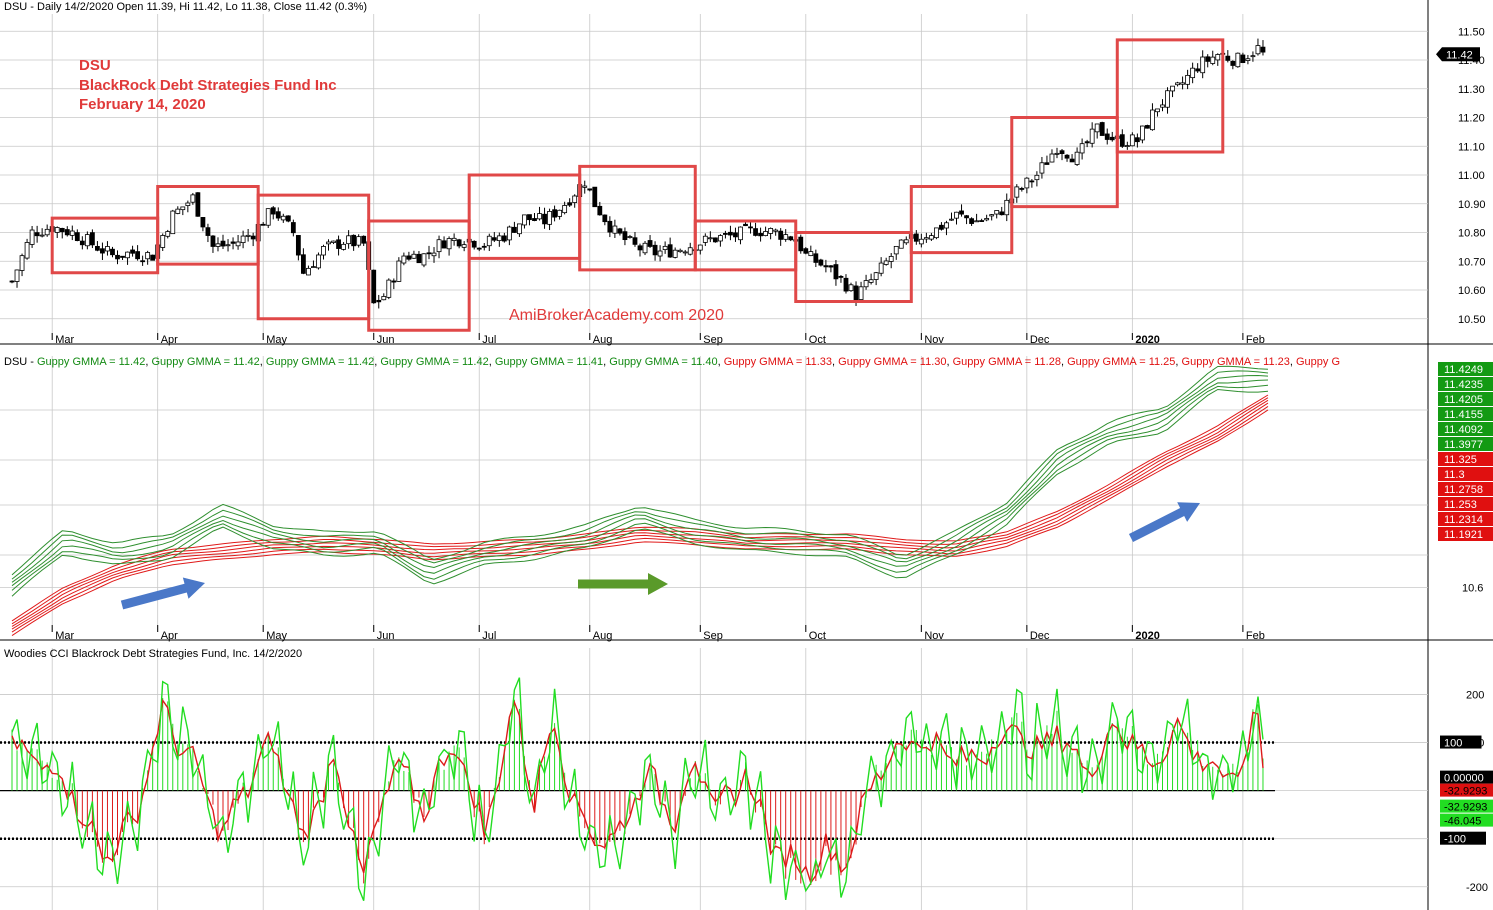  What do you see at coordinates (1460, 505) in the screenshot?
I see `gmma-value-label: 11.253` at bounding box center [1460, 505].